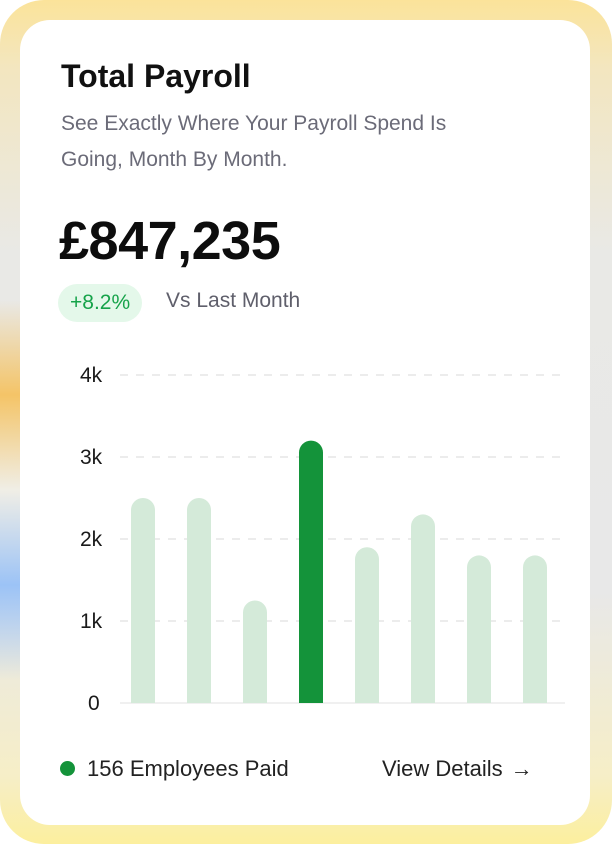 The width and height of the screenshot is (612, 844). Describe the element at coordinates (94, 703) in the screenshot. I see `y-tick-label: 0` at that location.